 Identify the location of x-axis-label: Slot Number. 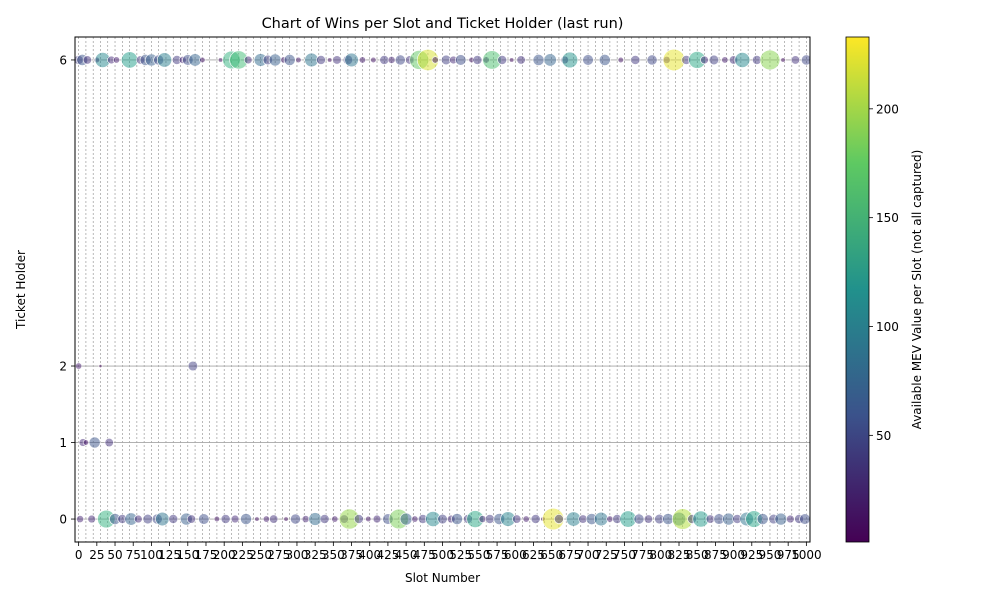
(442, 578).